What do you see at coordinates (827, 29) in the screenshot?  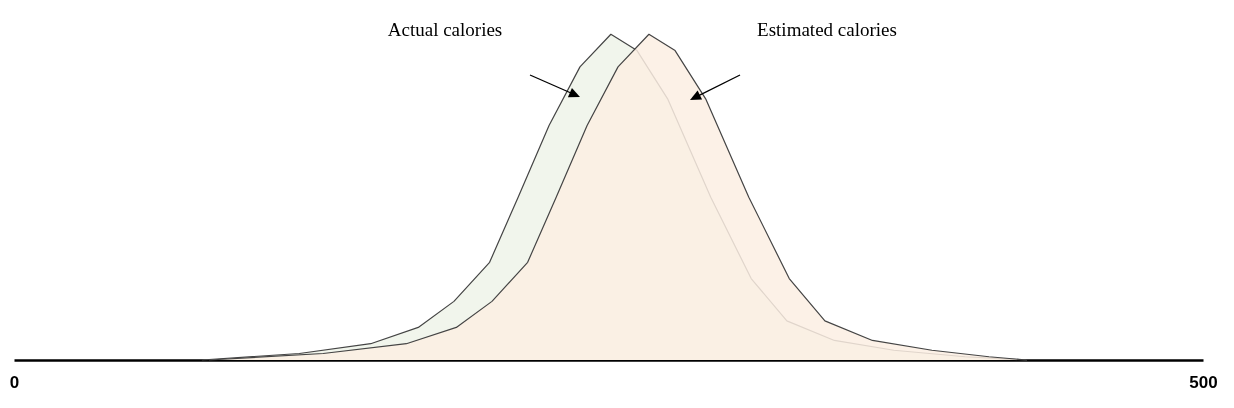 I see `annotation: Estimated calories` at bounding box center [827, 29].